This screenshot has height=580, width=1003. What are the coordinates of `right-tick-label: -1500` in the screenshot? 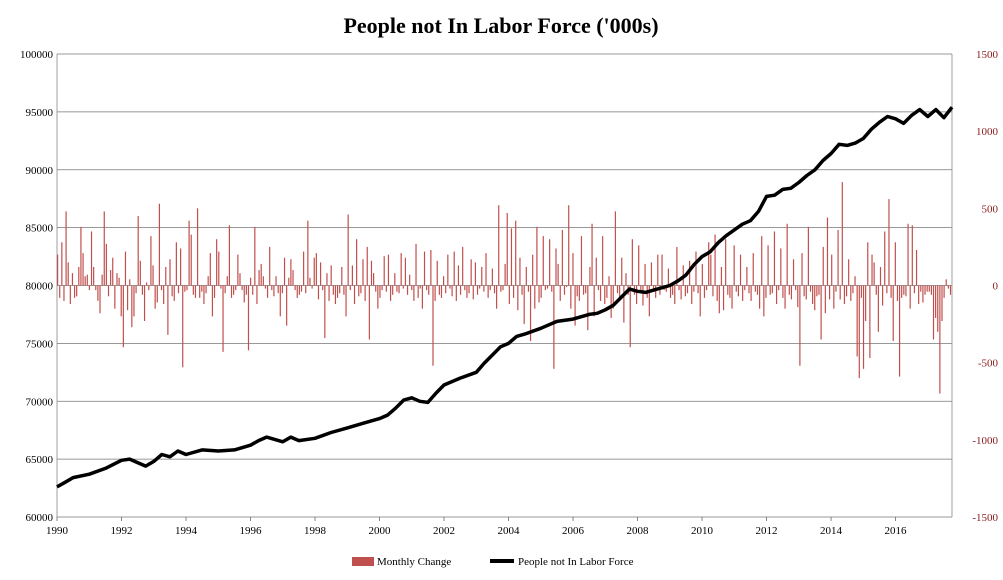 It's located at (985, 518).